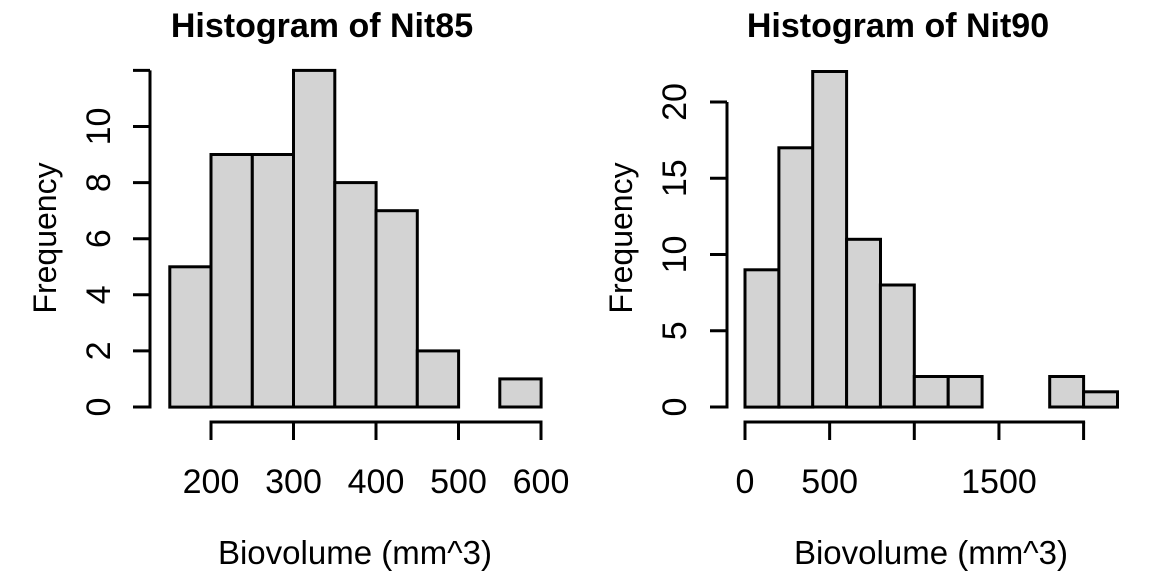 The image size is (1152, 576). Describe the element at coordinates (376, 482) in the screenshot. I see `x-tick-label: 400` at that location.